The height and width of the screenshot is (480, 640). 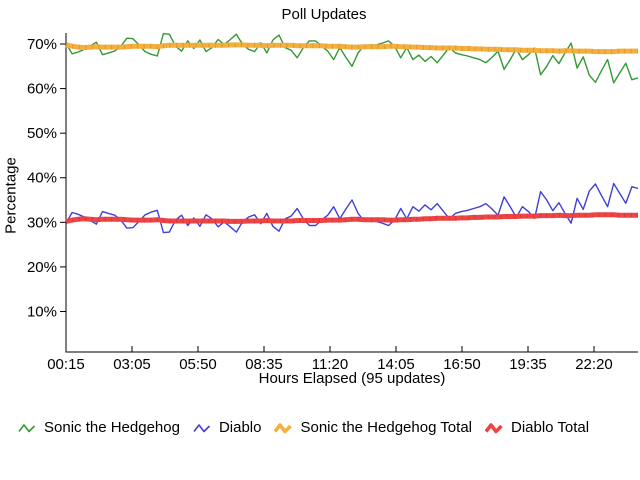 I want to click on series-line-sonic-the-hedgehog, so click(x=352, y=58).